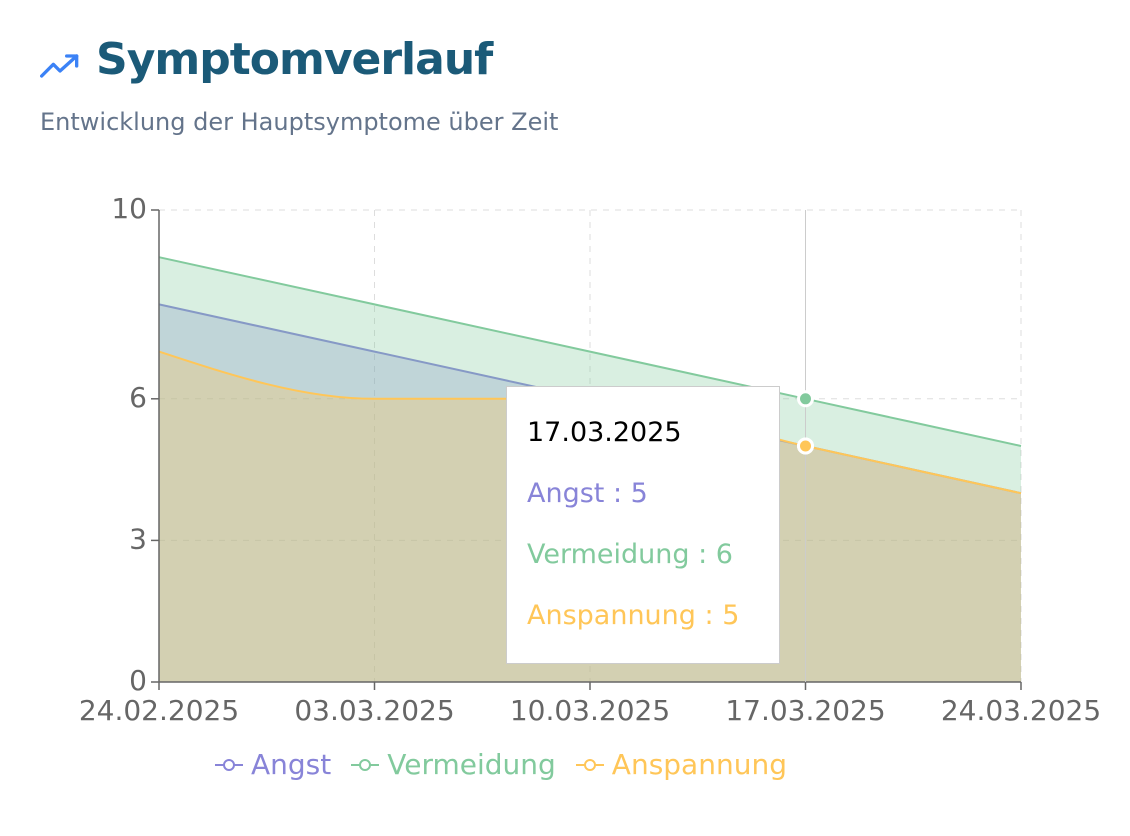 The height and width of the screenshot is (836, 1130). What do you see at coordinates (291, 764) in the screenshot?
I see `legend-label: Angst` at bounding box center [291, 764].